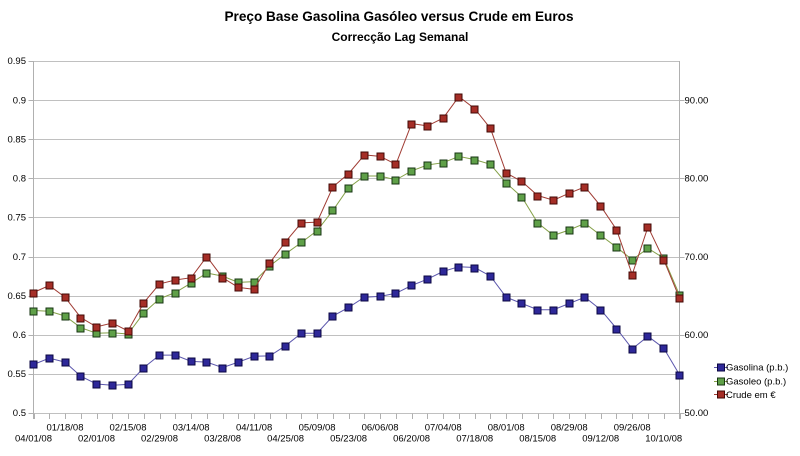 The image size is (800, 456). I want to click on svg-text: 0.8, so click(19, 179).